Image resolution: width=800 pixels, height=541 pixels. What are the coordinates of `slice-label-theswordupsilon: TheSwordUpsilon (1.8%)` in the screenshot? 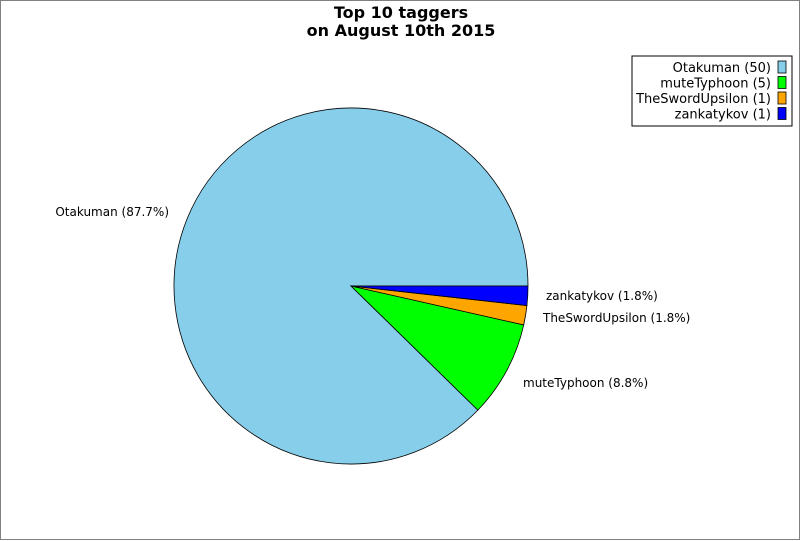 It's located at (616, 318).